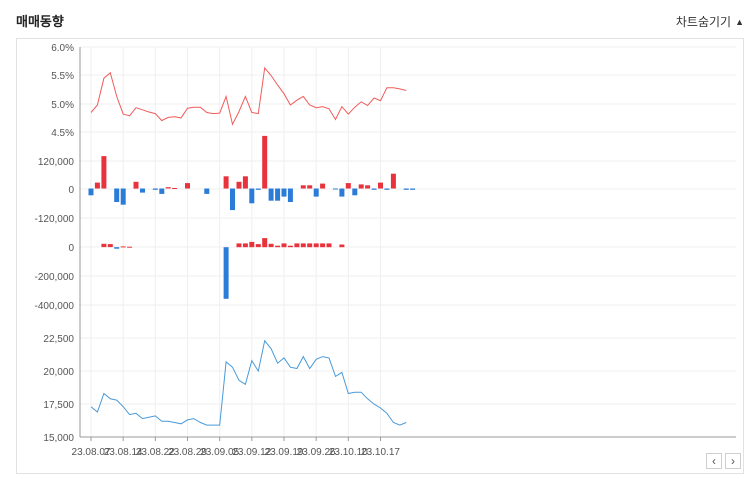 Image resolution: width=752 pixels, height=479 pixels. What do you see at coordinates (251, 452) in the screenshot?
I see `x-tick-label: 23.09.12` at bounding box center [251, 452].